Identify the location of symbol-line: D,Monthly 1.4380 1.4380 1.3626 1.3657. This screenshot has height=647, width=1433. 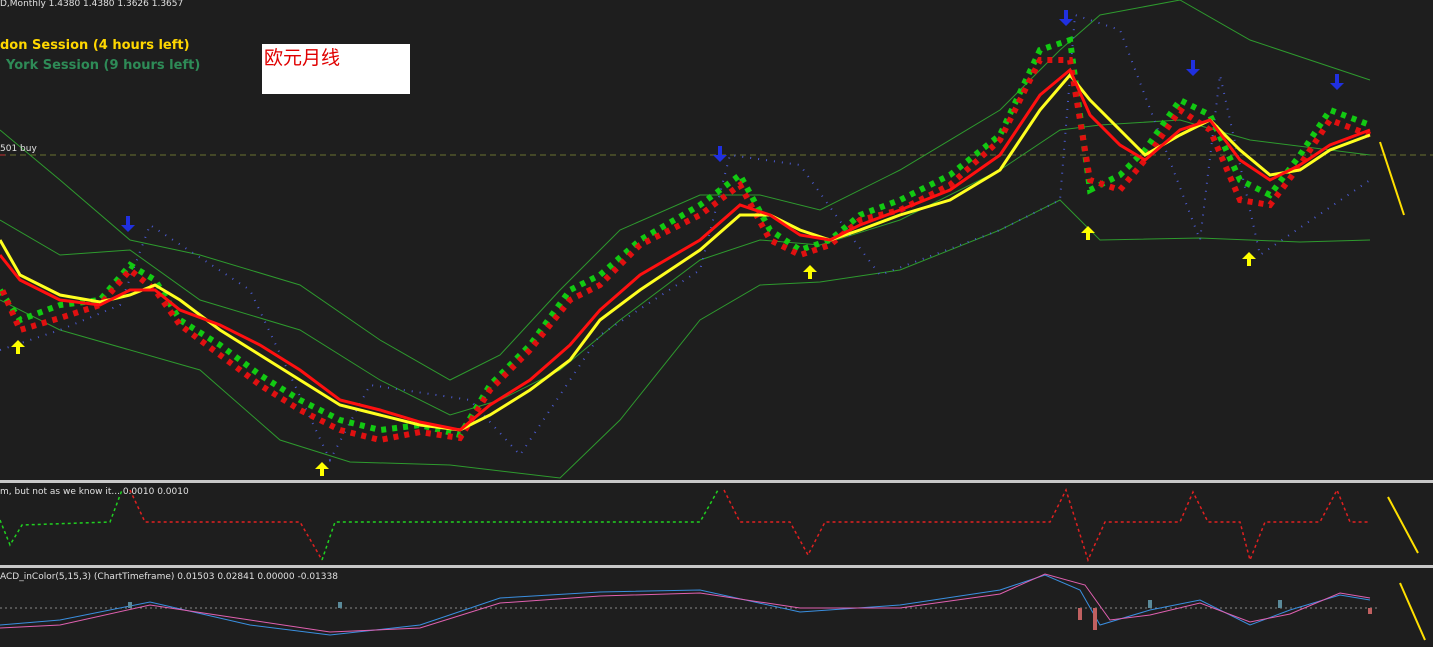
(91, 4).